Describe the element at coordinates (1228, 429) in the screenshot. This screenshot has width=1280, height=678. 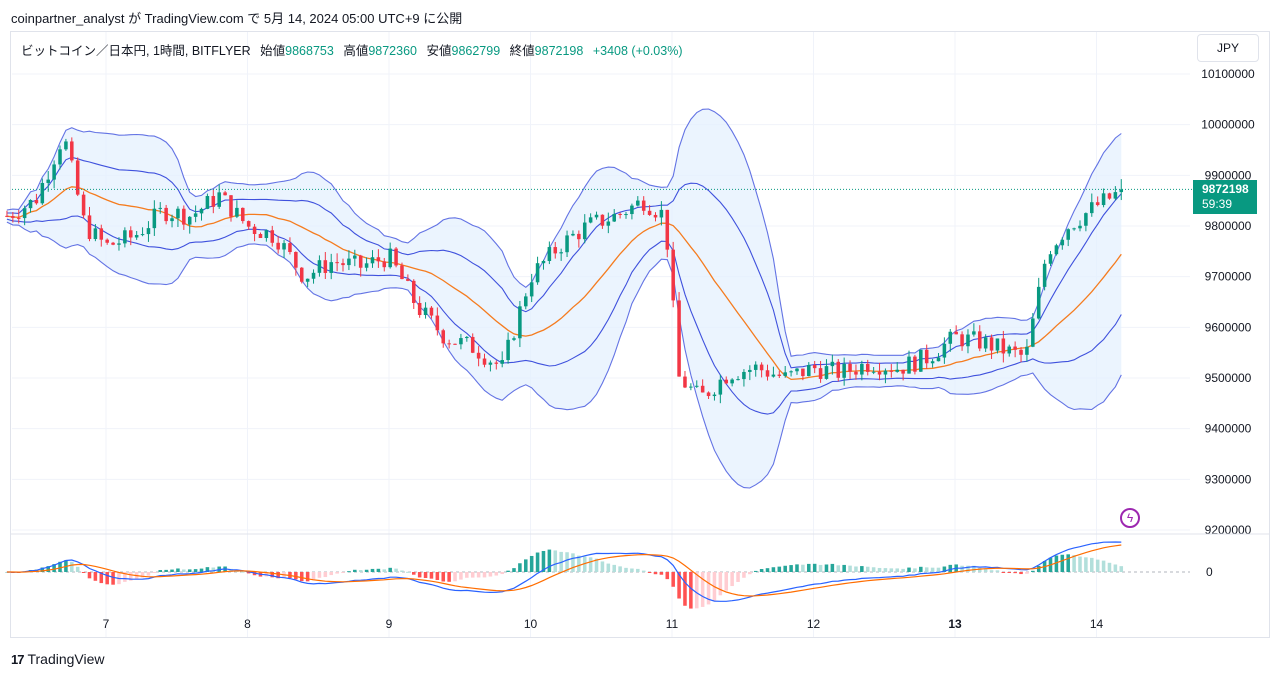
I see `y-tick-label: 9400000` at that location.